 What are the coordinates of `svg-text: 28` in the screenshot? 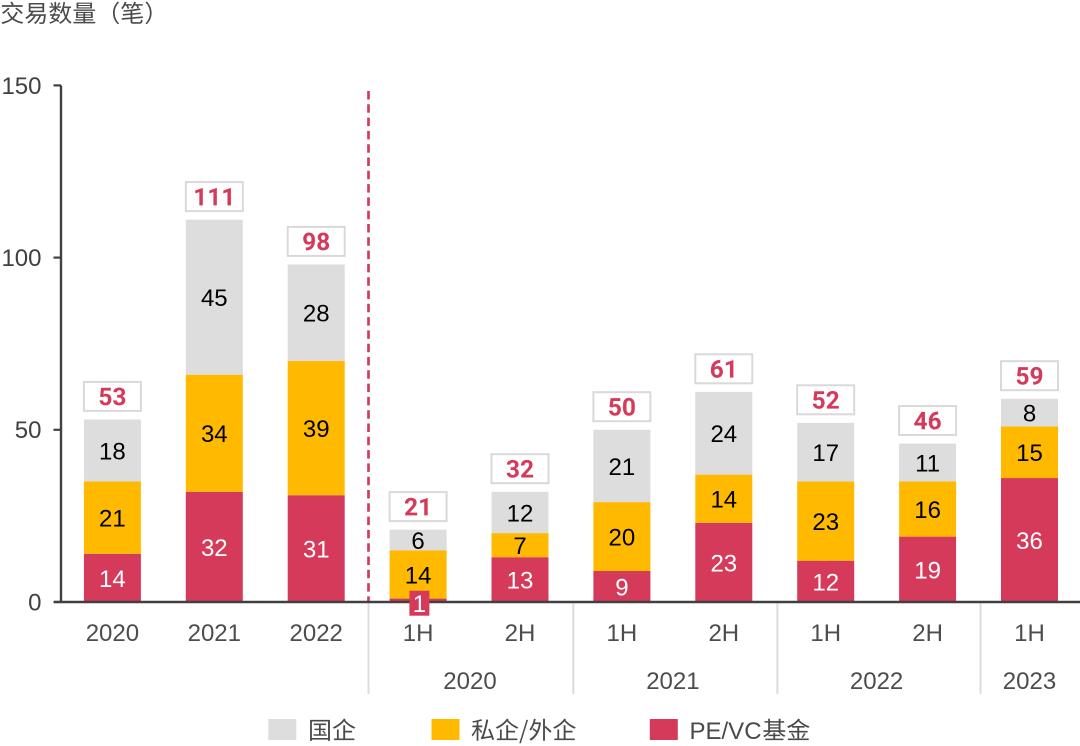 It's located at (316, 314).